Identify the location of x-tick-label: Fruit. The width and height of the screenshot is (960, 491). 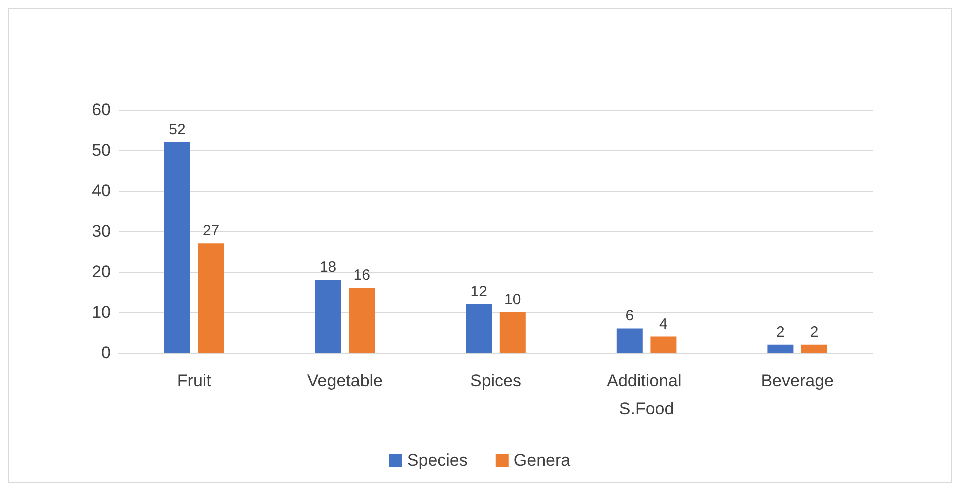
(194, 381).